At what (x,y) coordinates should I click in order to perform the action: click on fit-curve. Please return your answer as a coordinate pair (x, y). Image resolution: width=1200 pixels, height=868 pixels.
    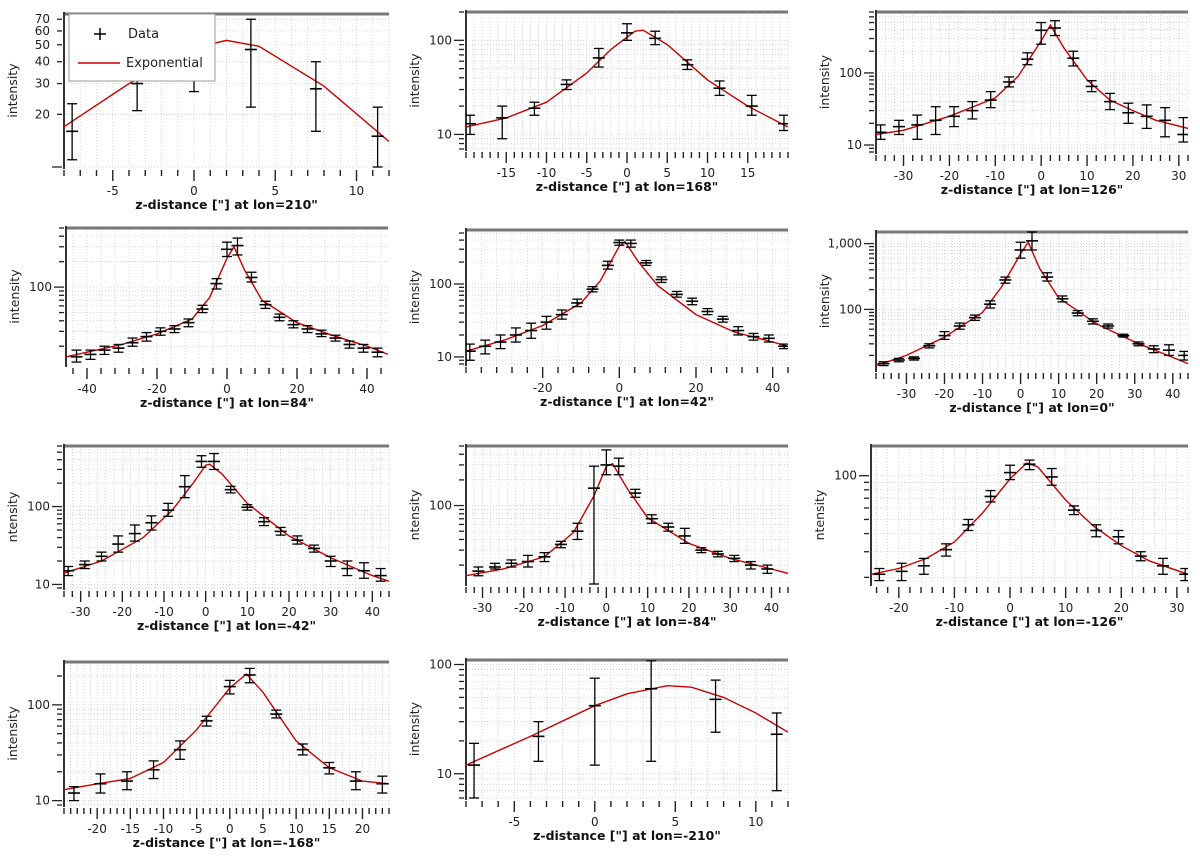
    Looking at the image, I should click on (226, 91).